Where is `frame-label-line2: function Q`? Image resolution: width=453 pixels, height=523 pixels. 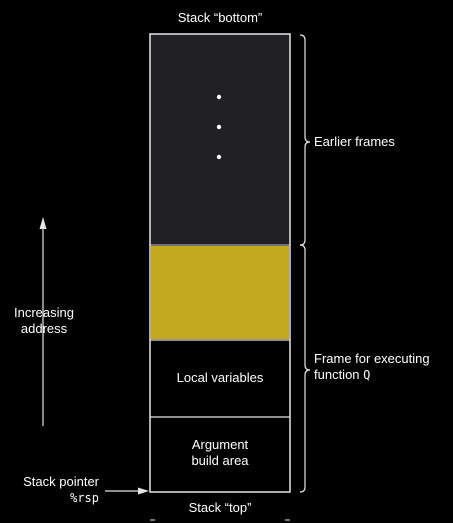
frame-label-line2: function Q is located at coordinates (372, 375).